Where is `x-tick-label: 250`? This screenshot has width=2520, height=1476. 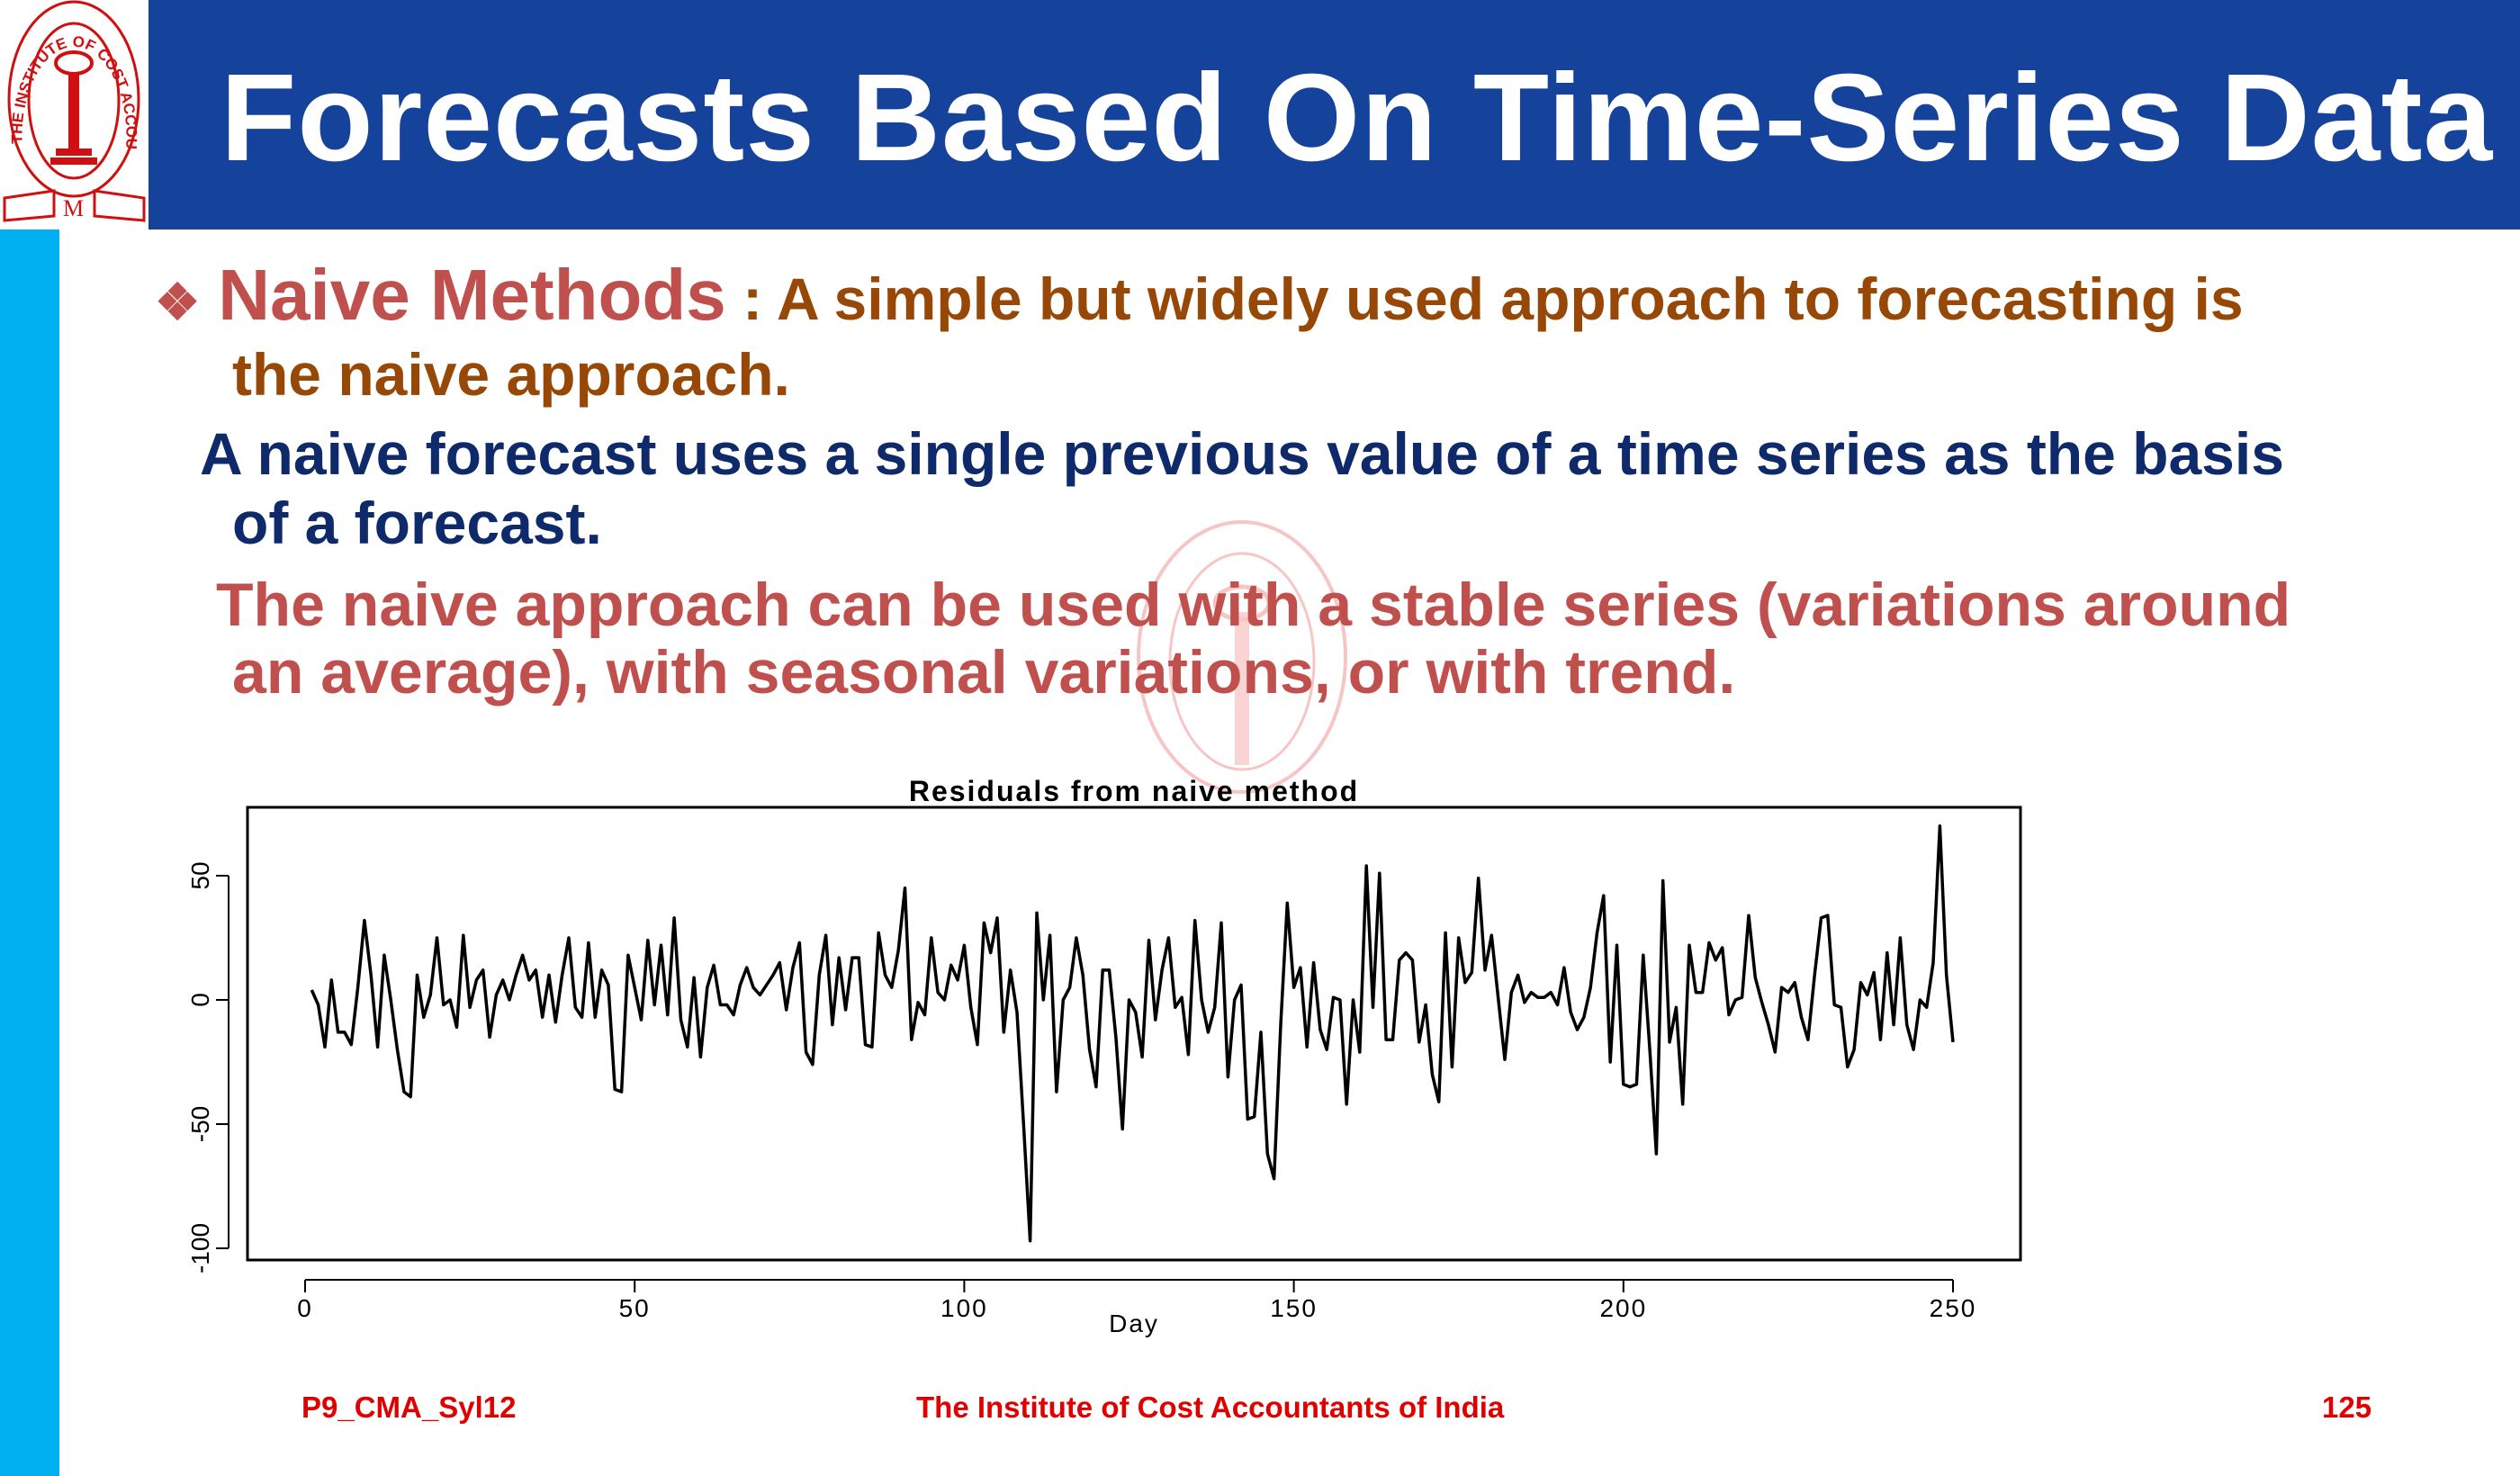 x-tick-label: 250 is located at coordinates (1954, 1308).